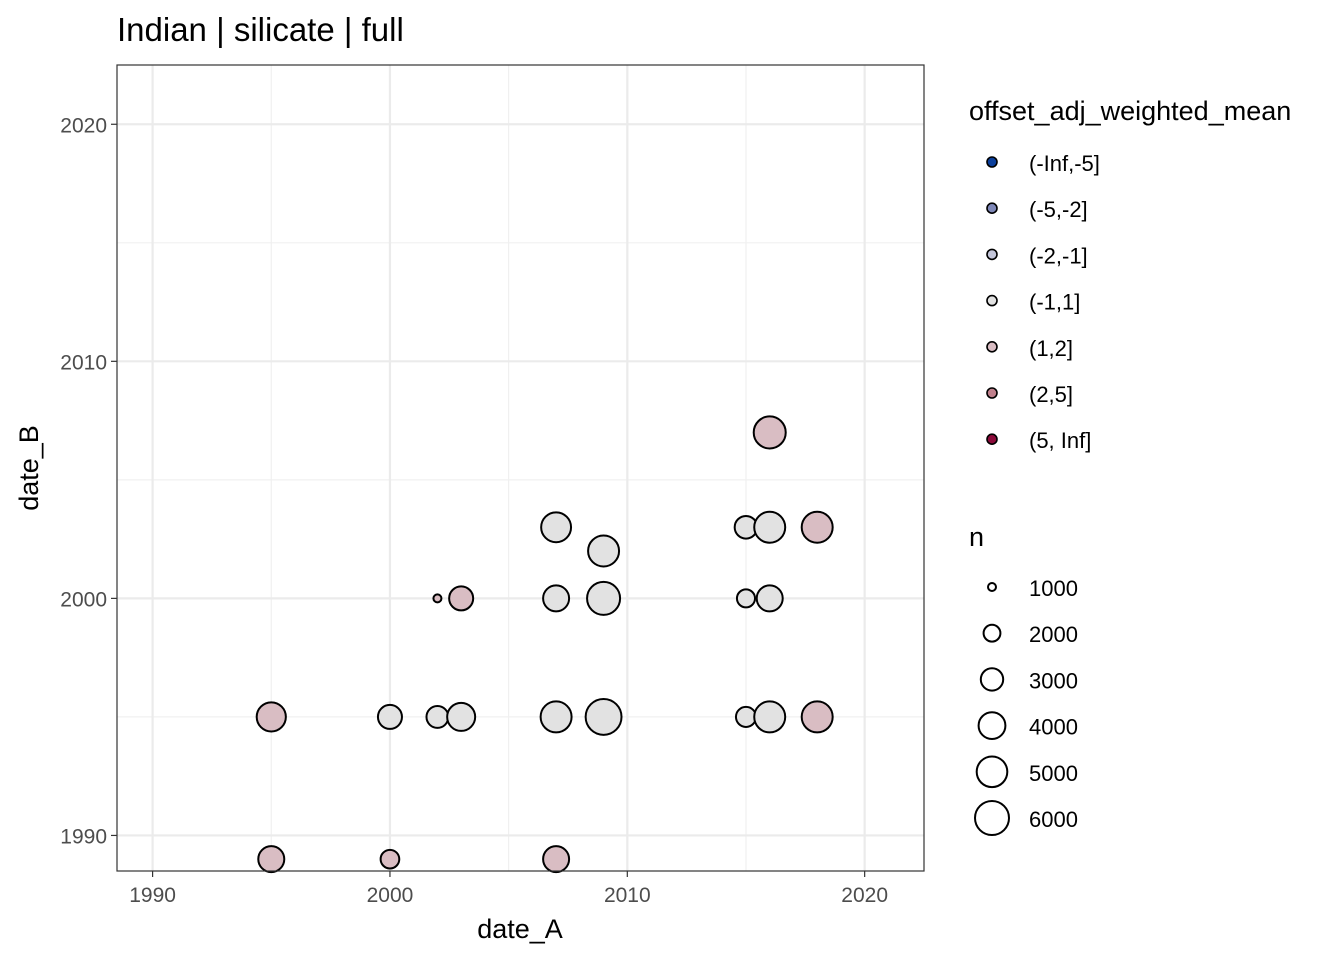 This screenshot has height=960, width=1344. Describe the element at coordinates (1130, 111) in the screenshot. I see `color-legend-title: offset_adj_weighted_mean` at that location.